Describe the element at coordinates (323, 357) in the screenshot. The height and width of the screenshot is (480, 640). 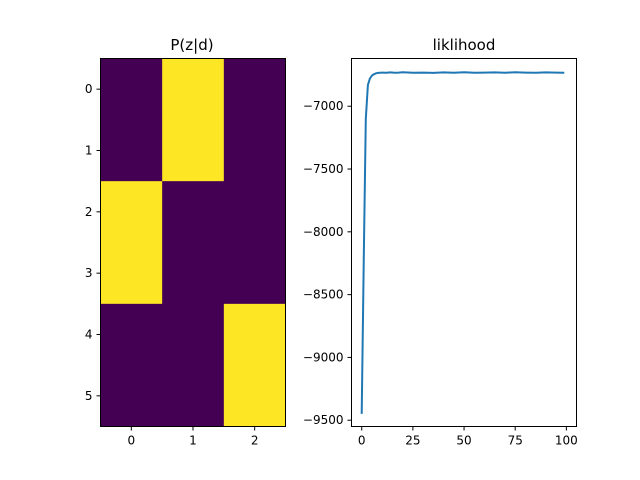
I see `likelihood-y-tick-label: −9000` at that location.